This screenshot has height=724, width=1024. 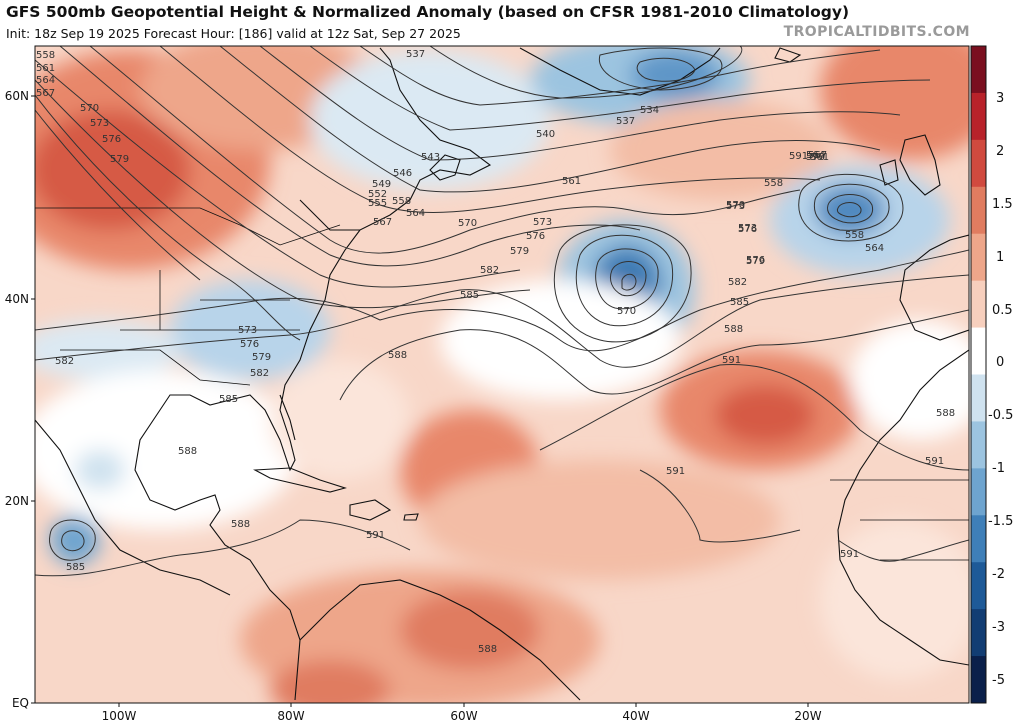 What do you see at coordinates (377, 203) in the screenshot?
I see `contour-label: 555` at bounding box center [377, 203].